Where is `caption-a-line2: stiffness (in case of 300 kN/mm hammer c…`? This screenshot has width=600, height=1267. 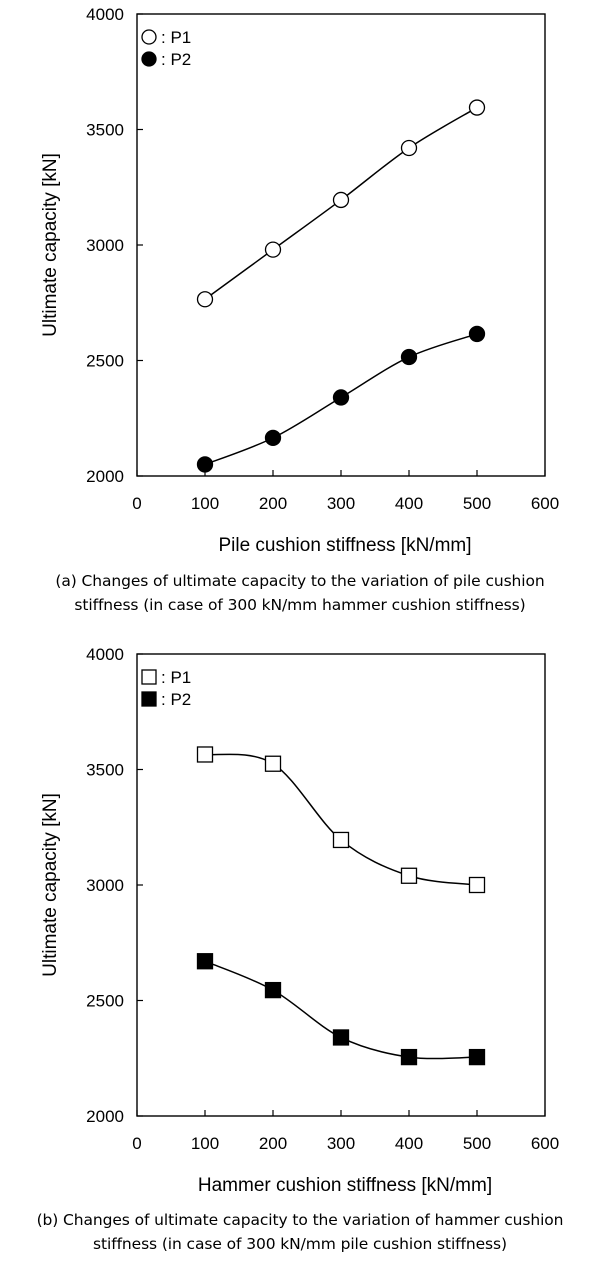
caption-a-line2: stiffness (in case of 300 kN/mm hammer c… is located at coordinates (300, 605).